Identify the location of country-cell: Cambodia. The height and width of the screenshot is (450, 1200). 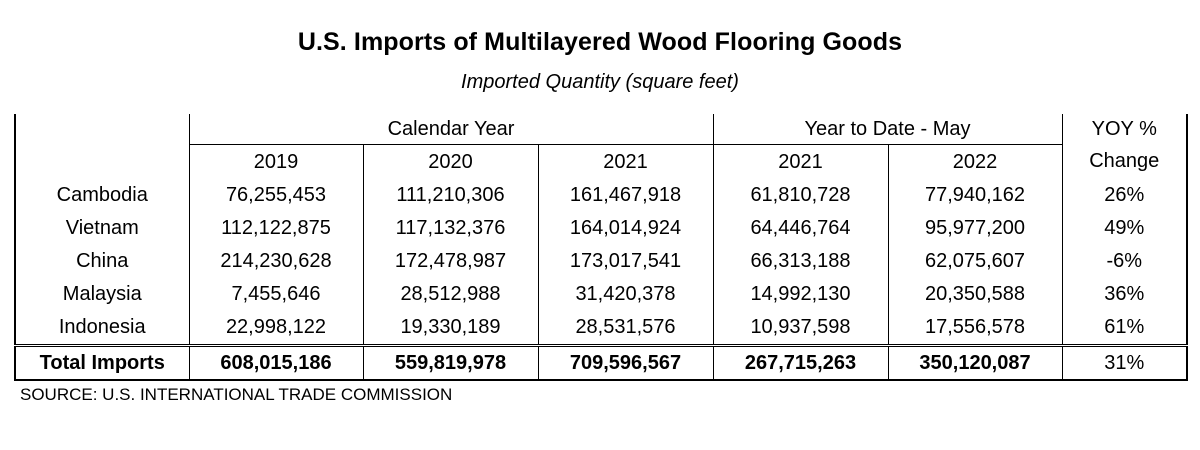
(102, 195).